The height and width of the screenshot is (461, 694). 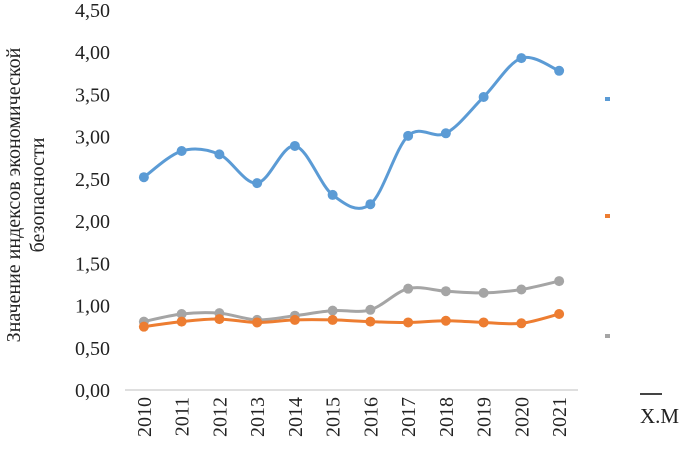 I want to click on x-tick-label: 2013, so click(x=258, y=417).